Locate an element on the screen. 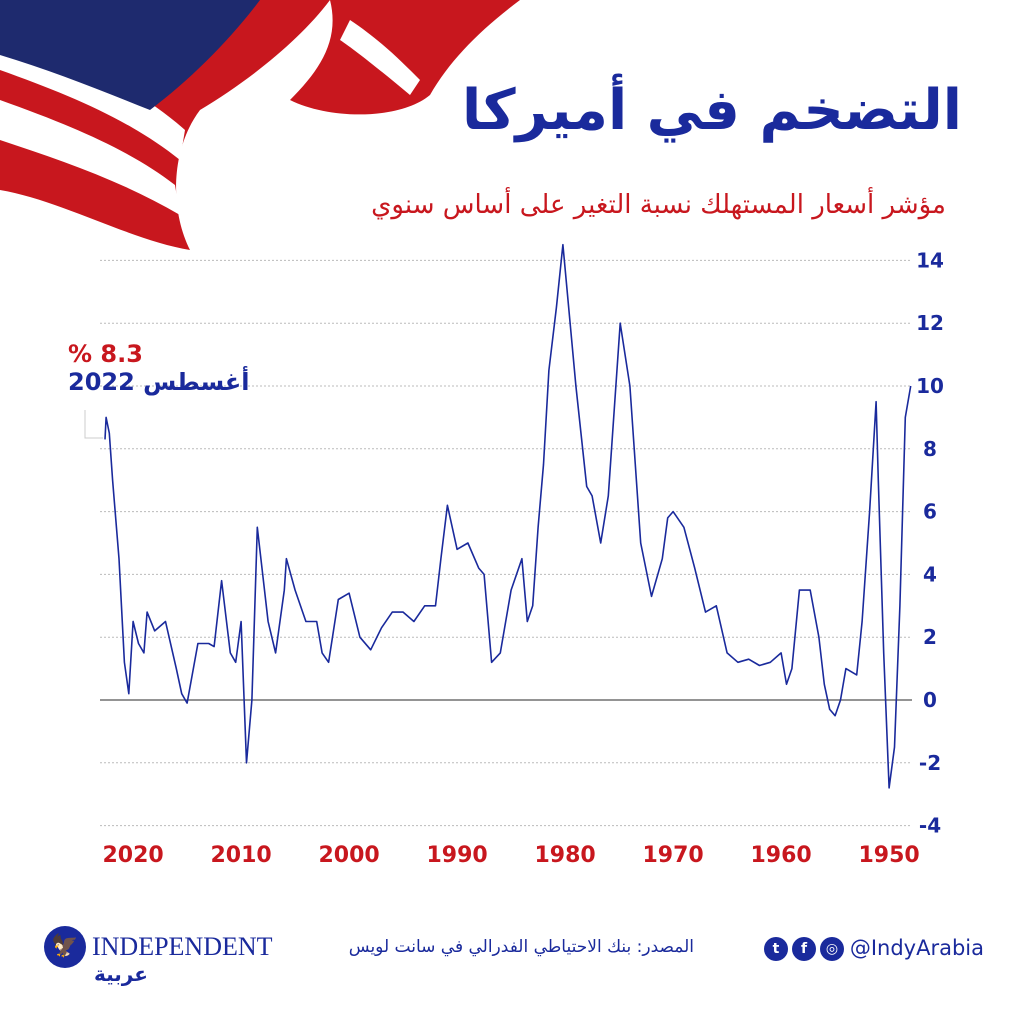 Image resolution: width=1024 pixels, height=1024 pixels. x-tick-label: 2000 is located at coordinates (348, 855).